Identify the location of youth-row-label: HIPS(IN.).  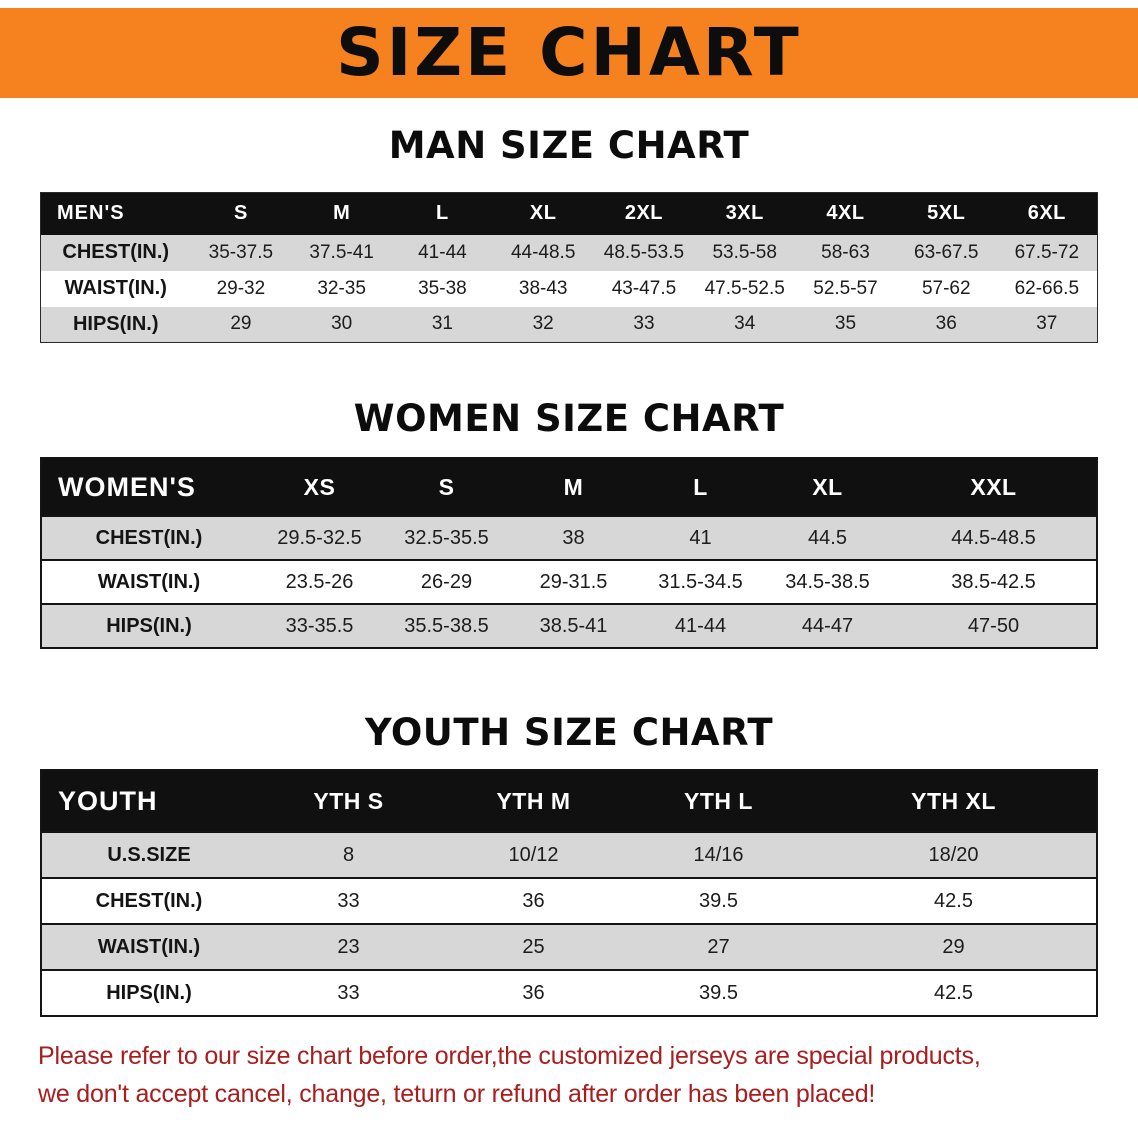
(149, 992).